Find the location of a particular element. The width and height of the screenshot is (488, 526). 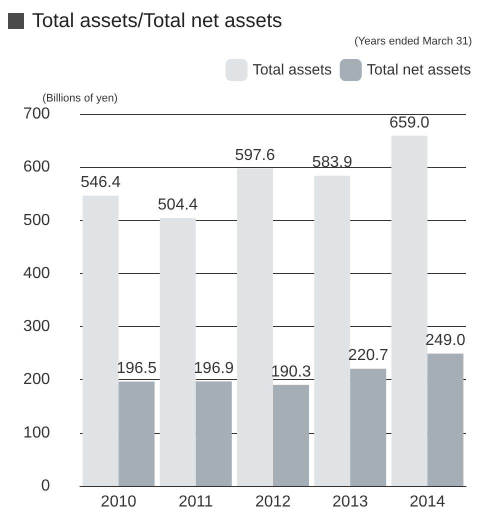

data-label: 597.6 is located at coordinates (255, 155).